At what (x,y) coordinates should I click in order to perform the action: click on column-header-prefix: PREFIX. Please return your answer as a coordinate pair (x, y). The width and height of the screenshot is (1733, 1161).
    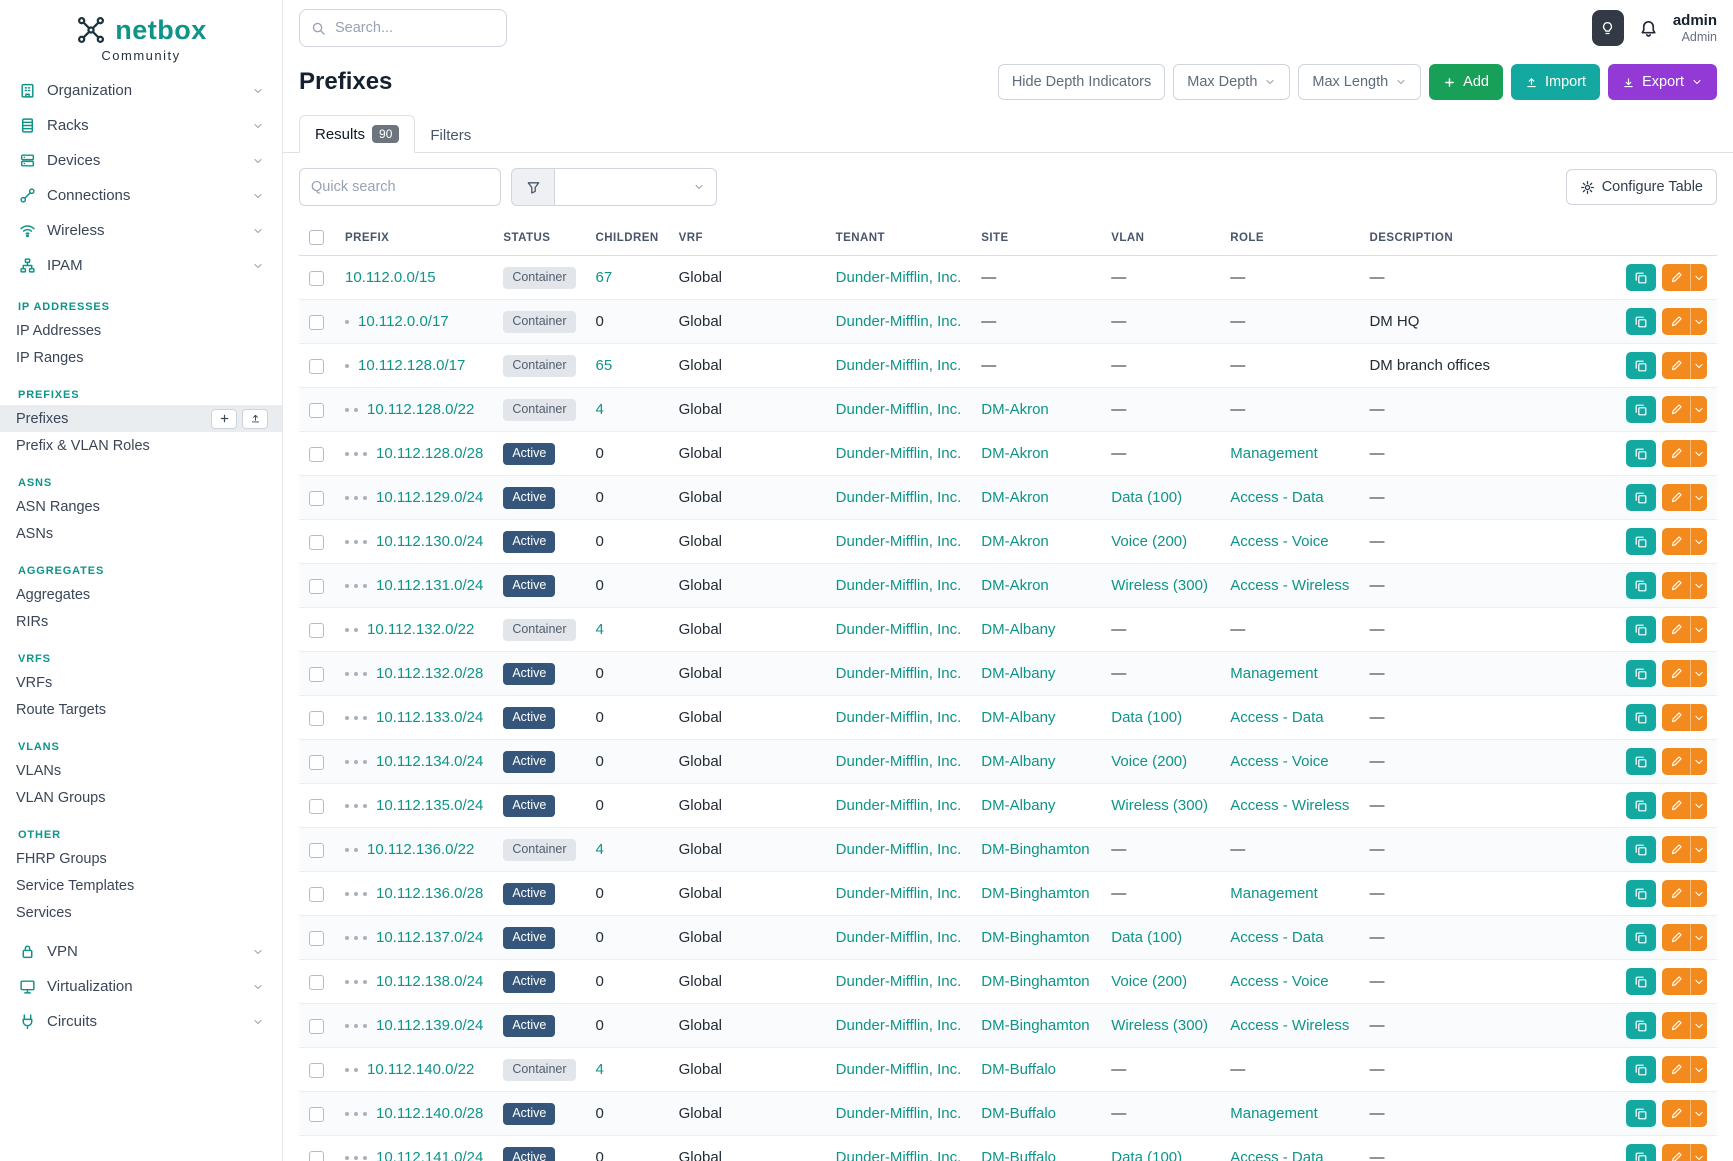
    Looking at the image, I should click on (414, 238).